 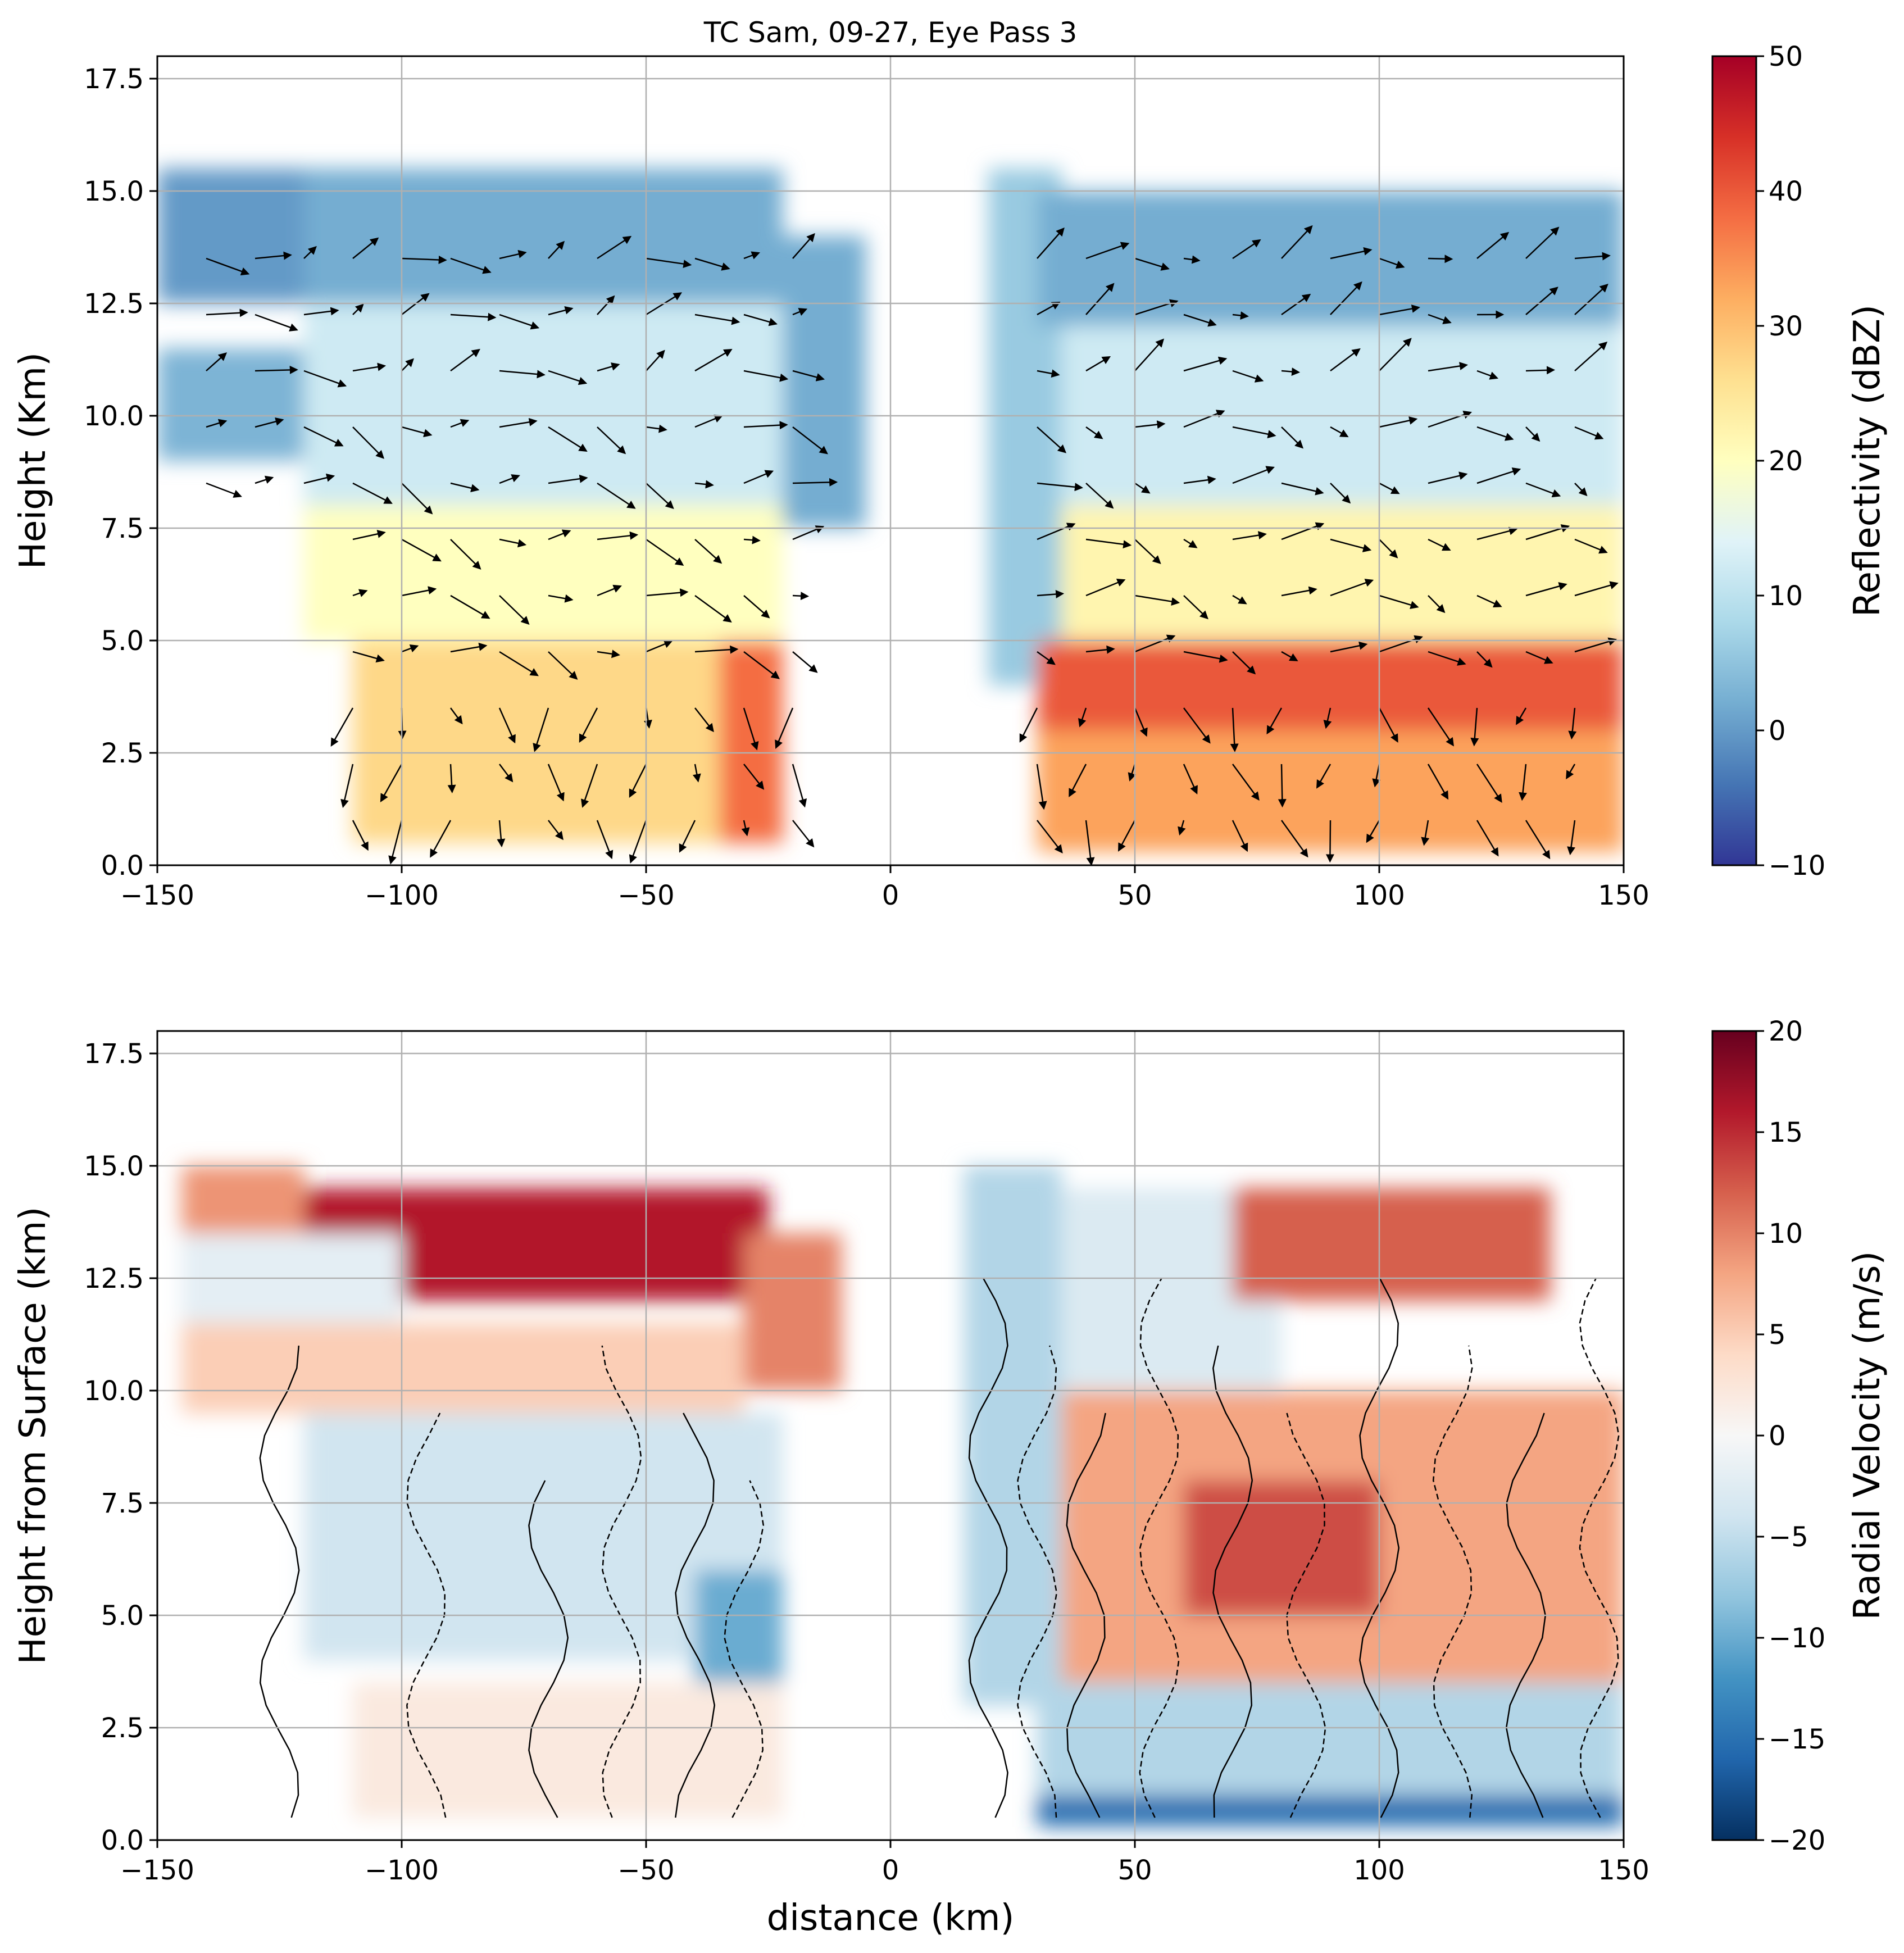 I want to click on colorbar-tick-label: −10, so click(x=1797, y=866).